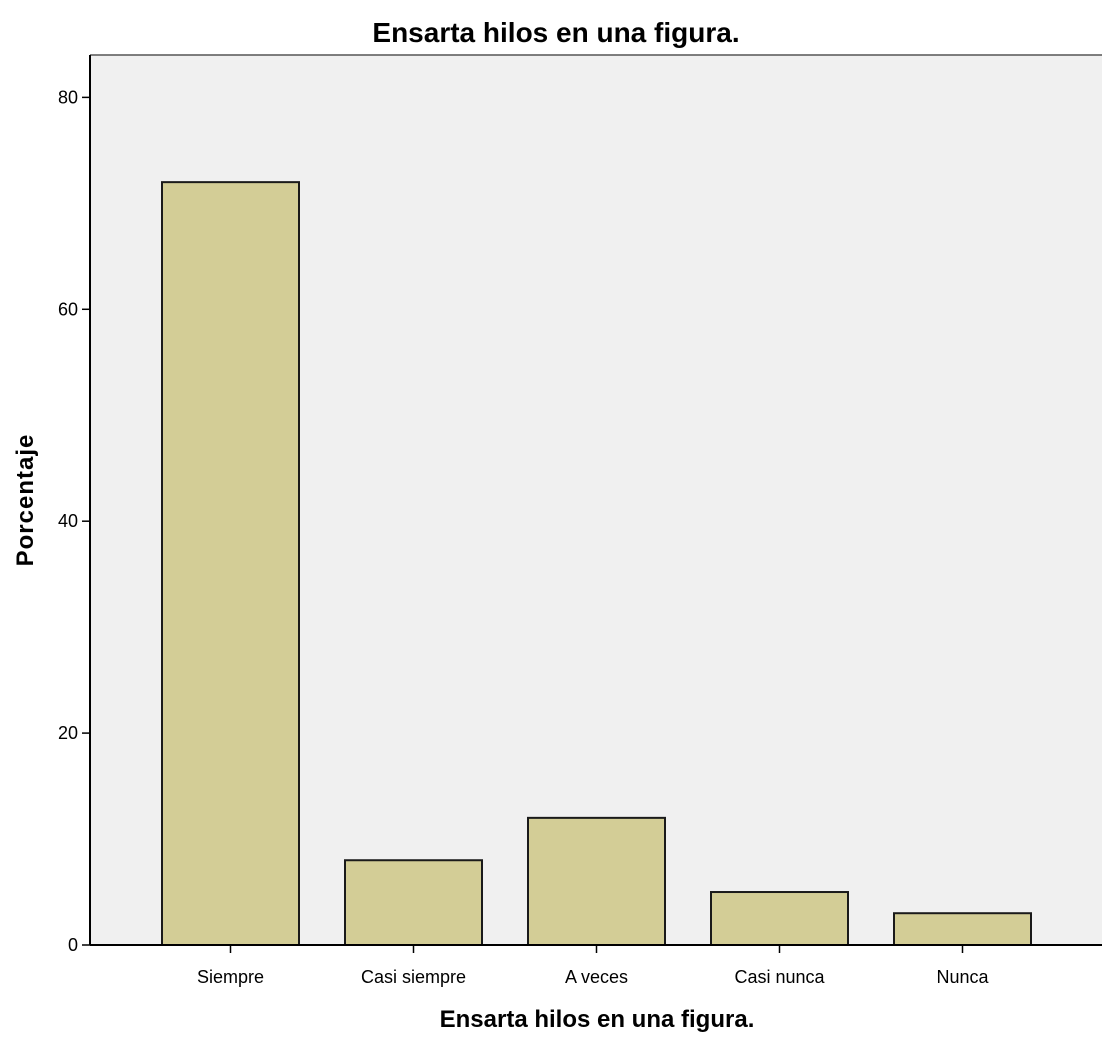 The height and width of the screenshot is (1044, 1102). I want to click on bar-casi-siempre, so click(413, 902).